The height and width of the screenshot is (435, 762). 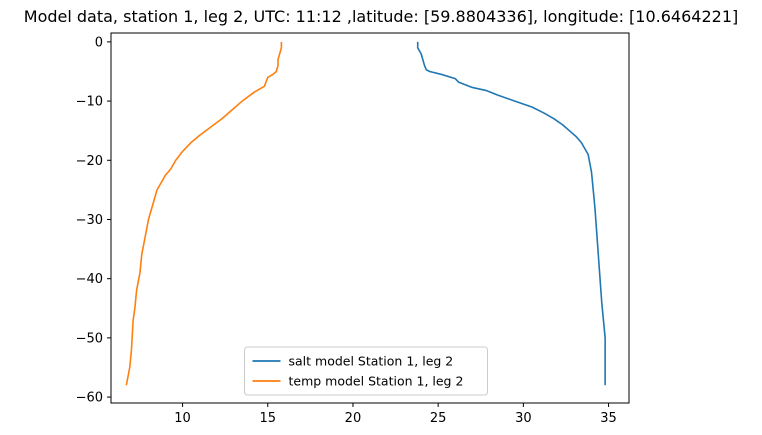 I want to click on legend-label-1: salt model Station 1, leg 2, so click(x=371, y=361).